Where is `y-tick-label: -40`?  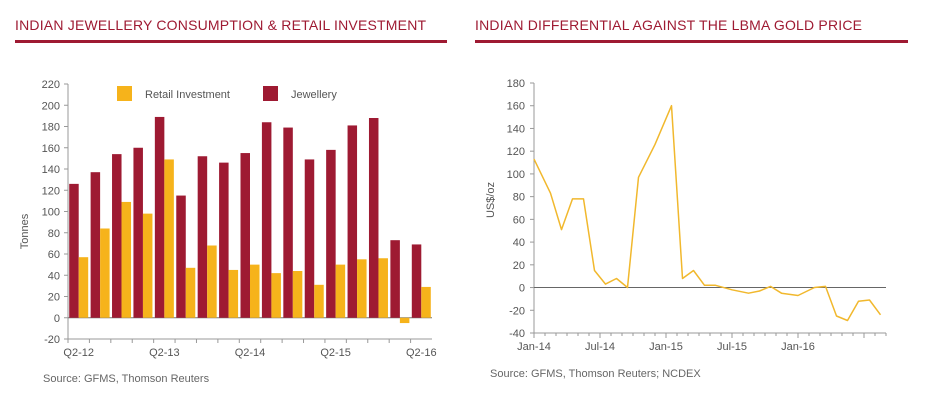 y-tick-label: -40 is located at coordinates (517, 334).